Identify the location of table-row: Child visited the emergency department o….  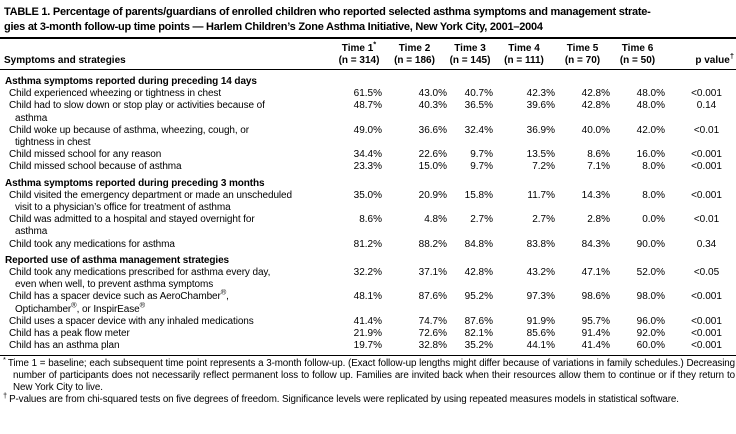
(368, 202).